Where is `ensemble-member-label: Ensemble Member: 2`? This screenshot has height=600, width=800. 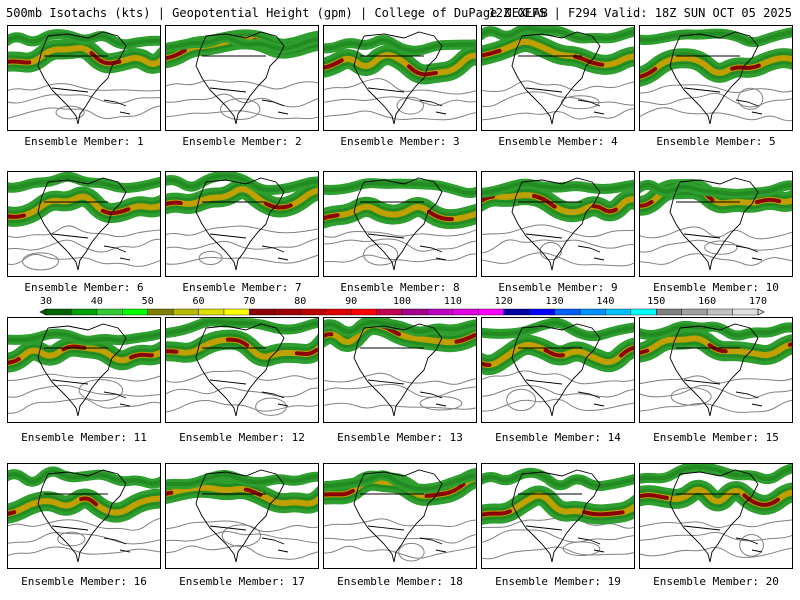 ensemble-member-label: Ensemble Member: 2 is located at coordinates (242, 141).